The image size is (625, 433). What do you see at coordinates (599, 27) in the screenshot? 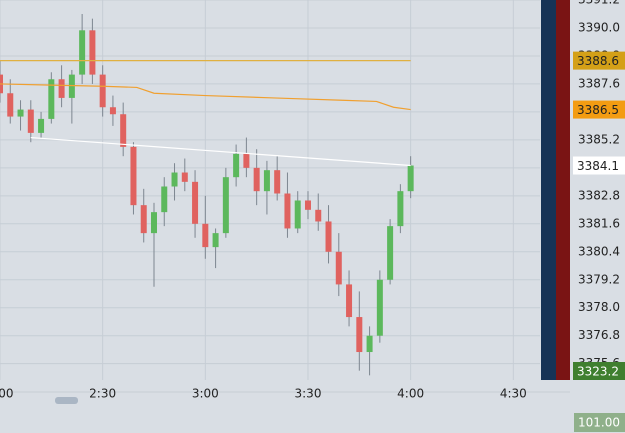
I see `y-tick-label: 3390.0` at bounding box center [599, 27].